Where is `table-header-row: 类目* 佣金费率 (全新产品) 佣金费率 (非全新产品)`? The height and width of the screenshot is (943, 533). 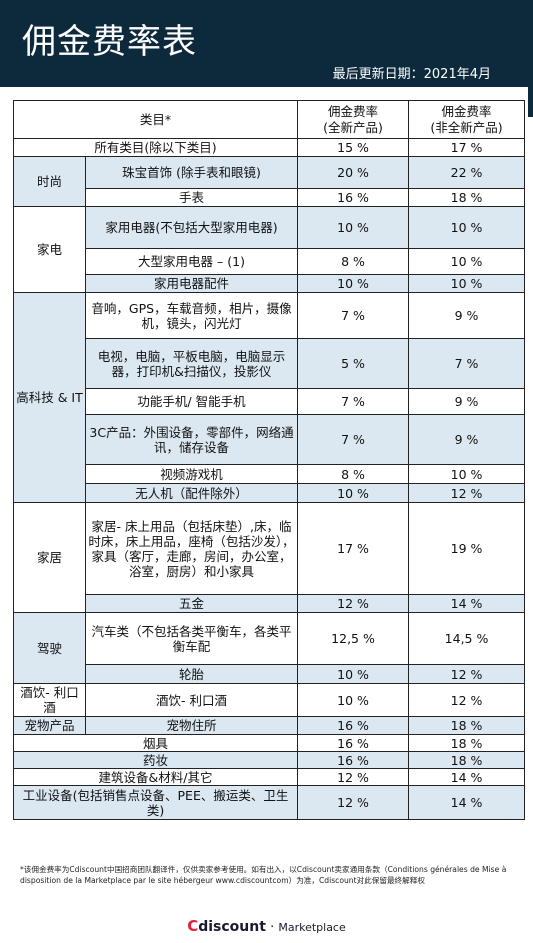 table-header-row: 类目* 佣金费率 (全新产品) 佣金费率 (非全新产品) is located at coordinates (269, 119).